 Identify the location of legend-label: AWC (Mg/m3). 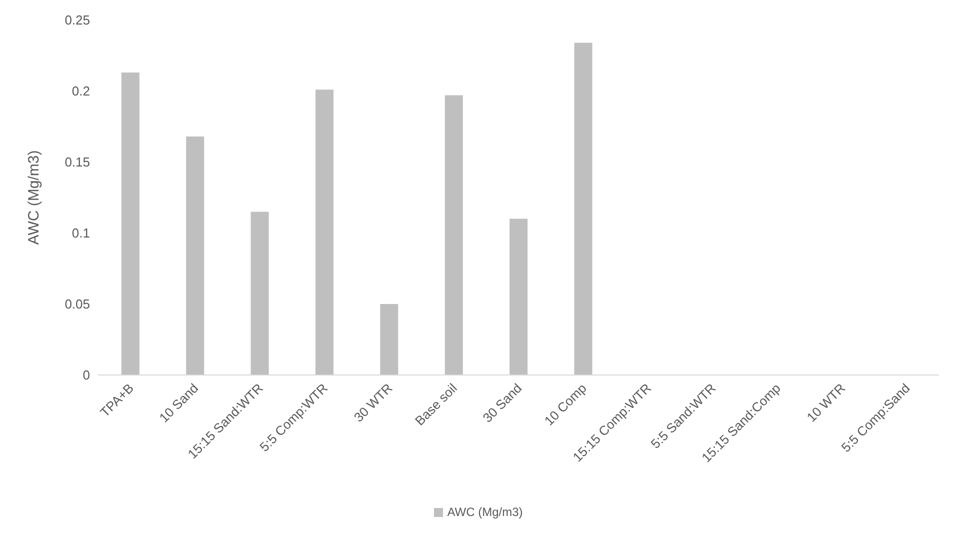
(485, 512).